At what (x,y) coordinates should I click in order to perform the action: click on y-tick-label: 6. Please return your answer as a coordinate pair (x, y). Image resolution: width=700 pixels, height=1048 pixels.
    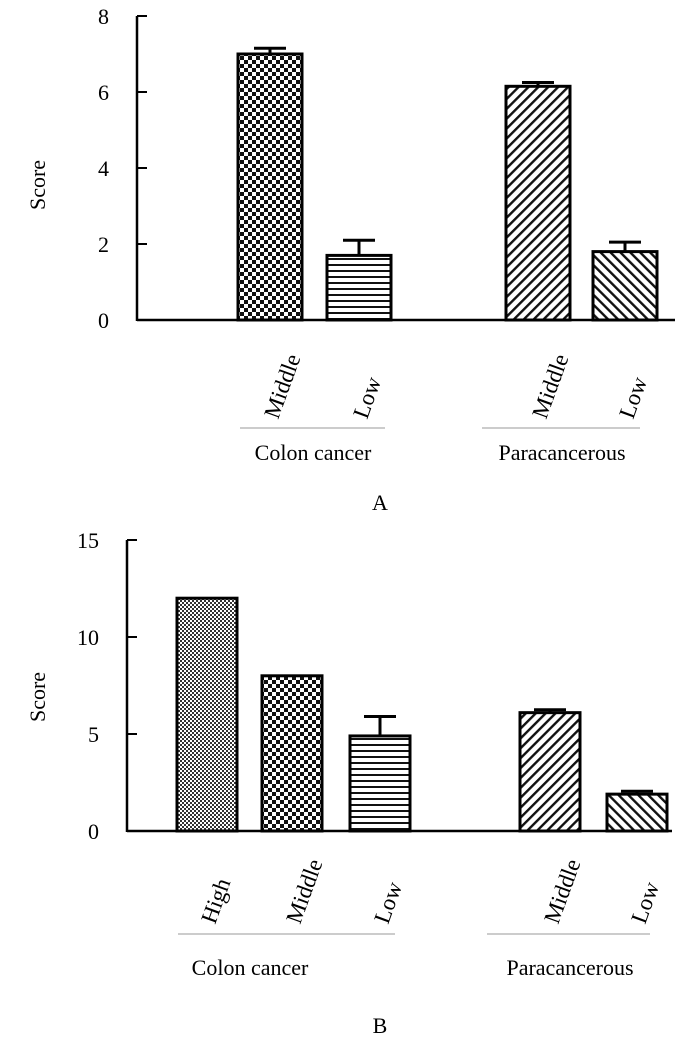
    Looking at the image, I should click on (103, 92).